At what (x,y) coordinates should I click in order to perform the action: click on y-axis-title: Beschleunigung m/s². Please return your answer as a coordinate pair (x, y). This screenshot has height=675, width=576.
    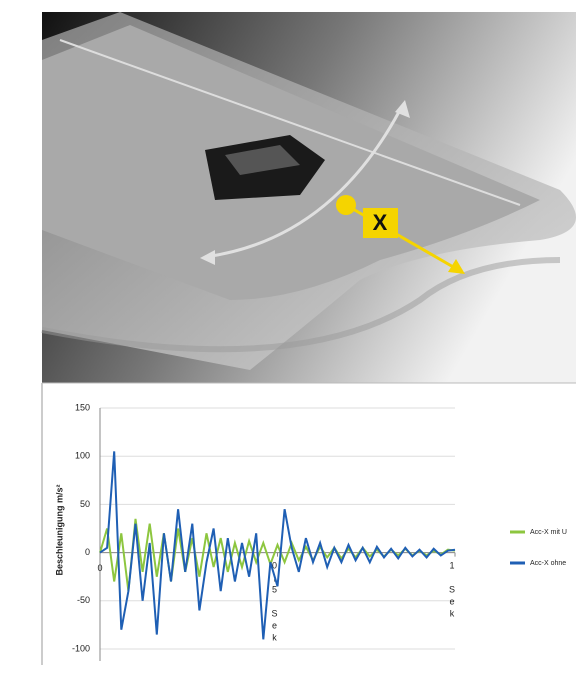
    Looking at the image, I should click on (59, 529).